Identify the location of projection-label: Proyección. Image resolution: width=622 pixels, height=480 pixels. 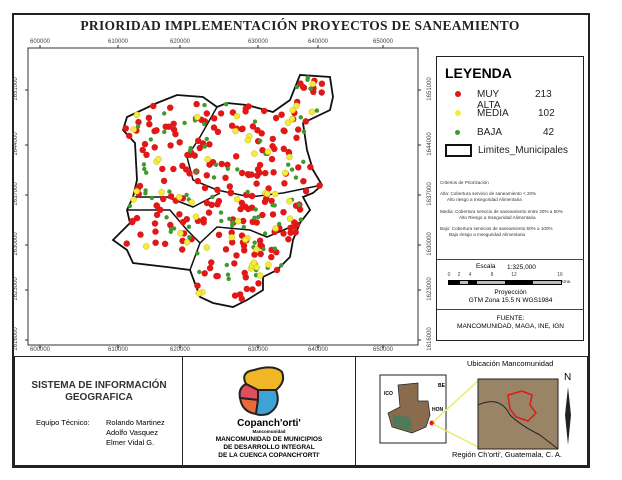
(510, 292).